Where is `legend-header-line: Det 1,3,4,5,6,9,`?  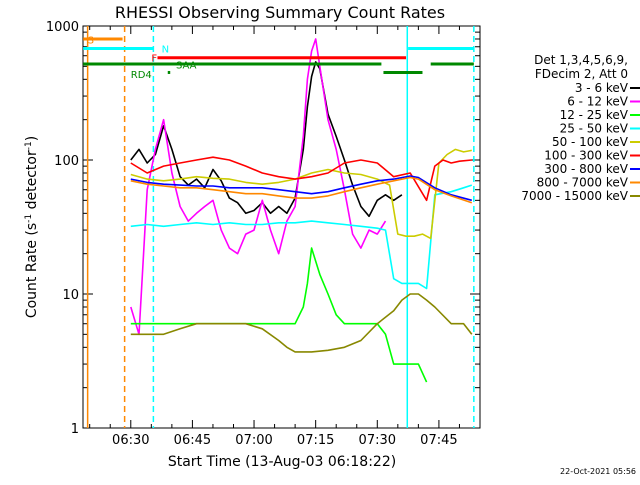 legend-header-line: Det 1,3,4,5,6,9, is located at coordinates (581, 60).